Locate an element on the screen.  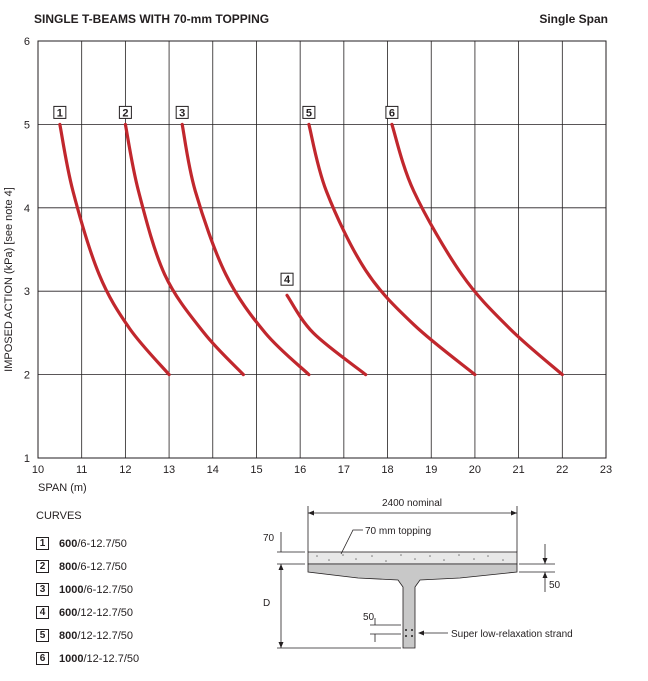
x-tick-label: 10 is located at coordinates (38, 470).